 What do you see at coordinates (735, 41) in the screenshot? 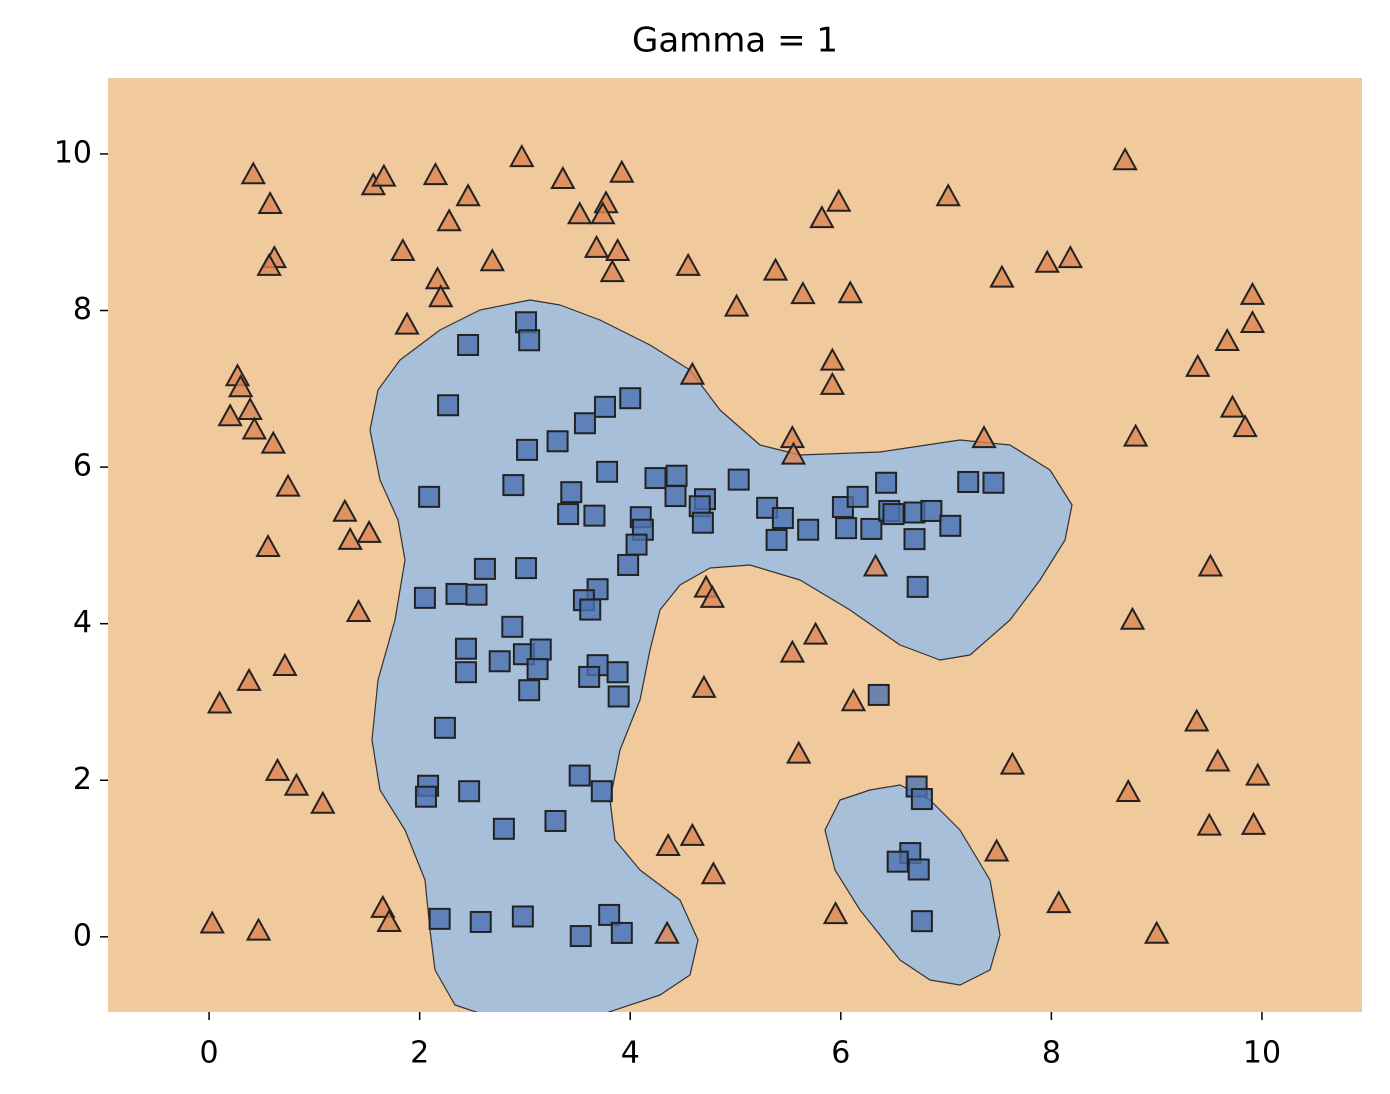
I see `chart-title: Gamma = 1` at bounding box center [735, 41].